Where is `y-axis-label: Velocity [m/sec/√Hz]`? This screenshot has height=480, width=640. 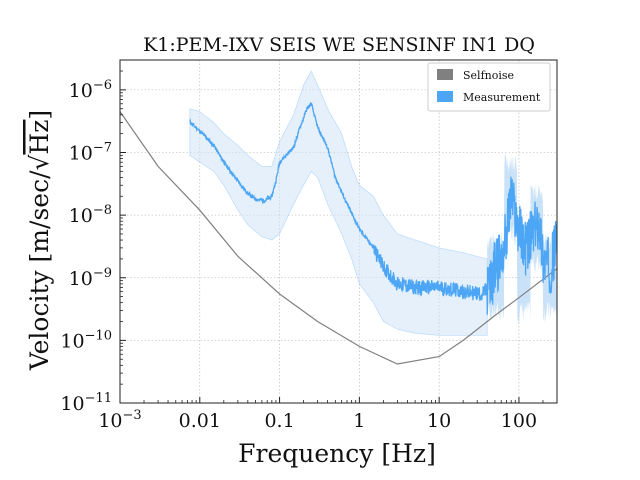 y-axis-label: Velocity [m/sec/√Hz] is located at coordinates (39, 240).